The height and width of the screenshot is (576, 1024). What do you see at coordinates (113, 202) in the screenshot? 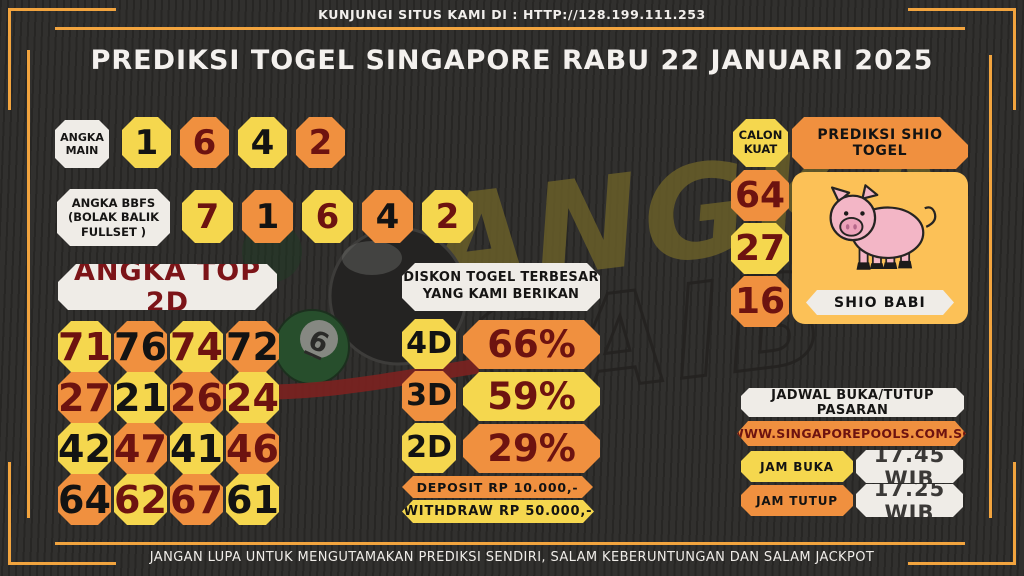
I see `angka-bbfs-label-line1: ANGKA BBFS` at bounding box center [113, 202].